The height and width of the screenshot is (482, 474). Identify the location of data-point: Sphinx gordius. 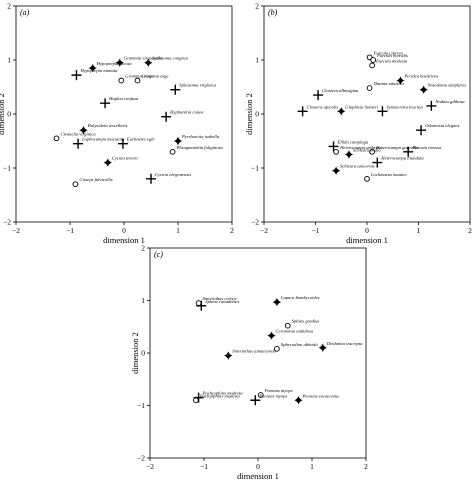
(301, 324).